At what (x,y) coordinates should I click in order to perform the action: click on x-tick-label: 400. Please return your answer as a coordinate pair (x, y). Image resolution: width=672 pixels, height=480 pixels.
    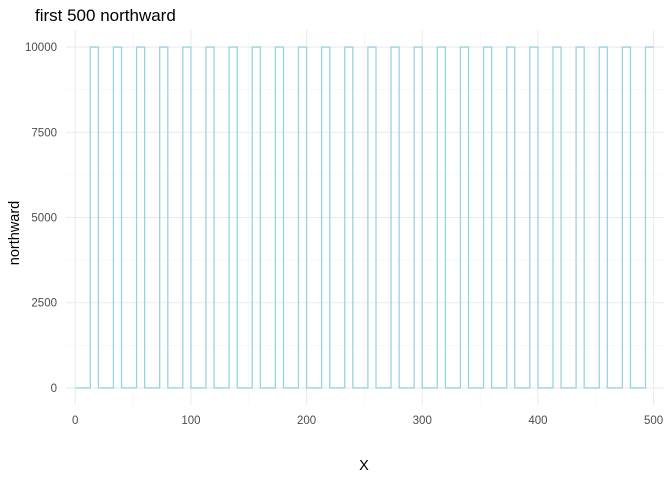
    Looking at the image, I should click on (537, 421).